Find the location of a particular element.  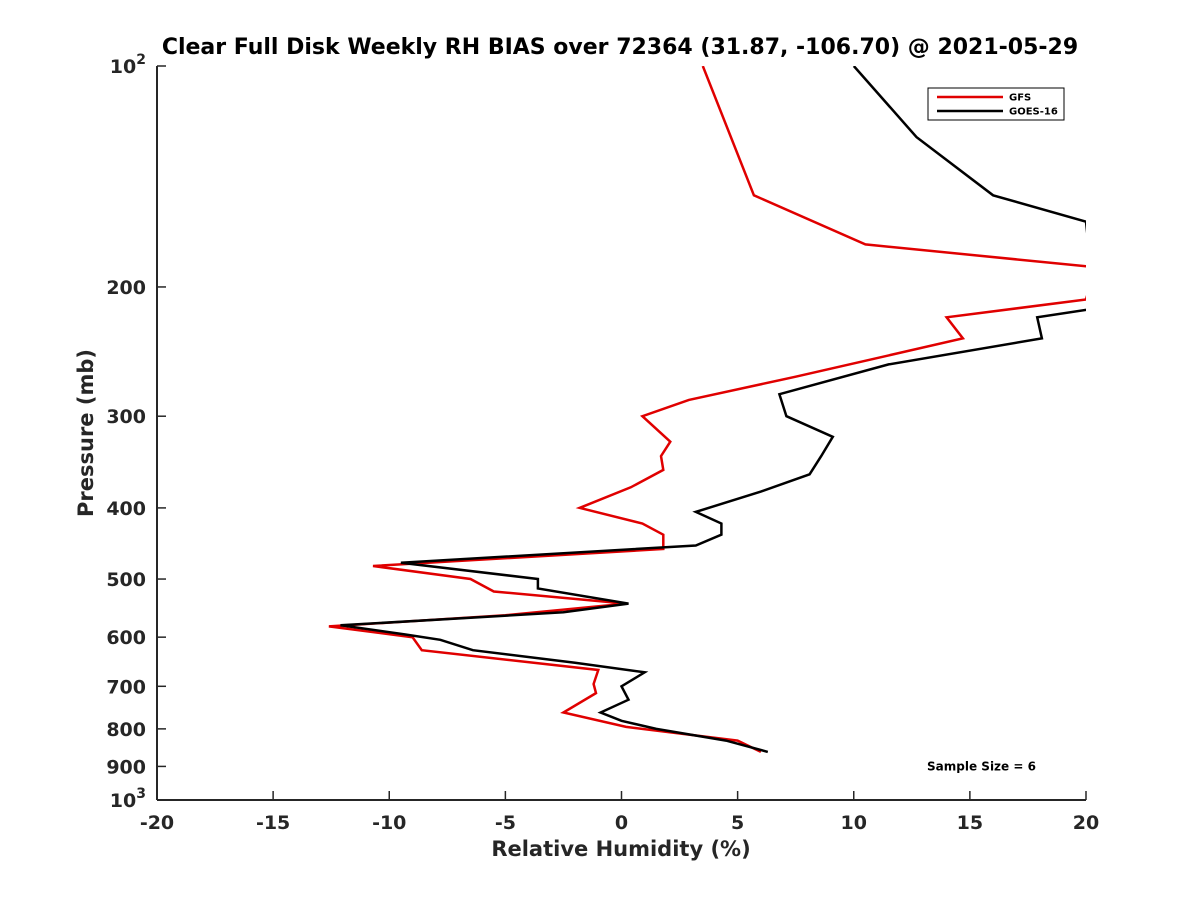

y-ticks: 10² 200 300 400 500 600 700 800 900 10³ is located at coordinates (136, 432).